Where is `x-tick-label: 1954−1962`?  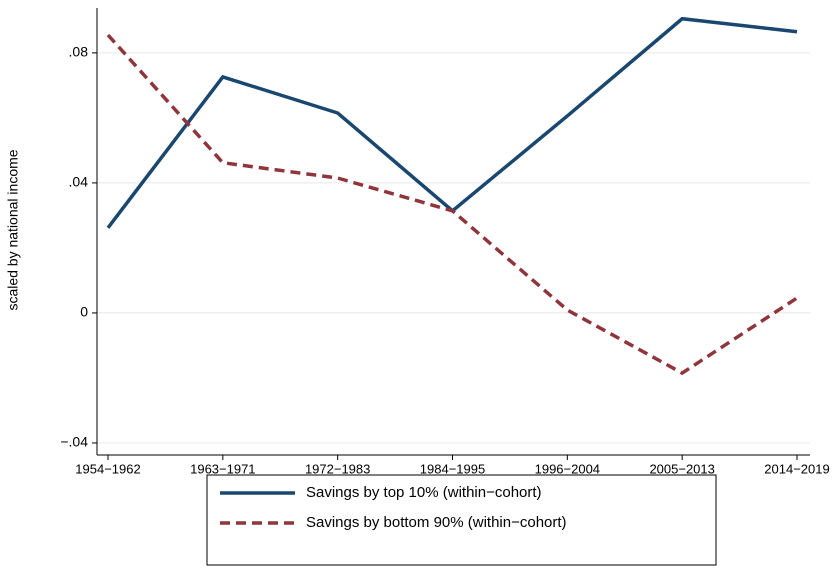 x-tick-label: 1954−1962 is located at coordinates (107, 468).